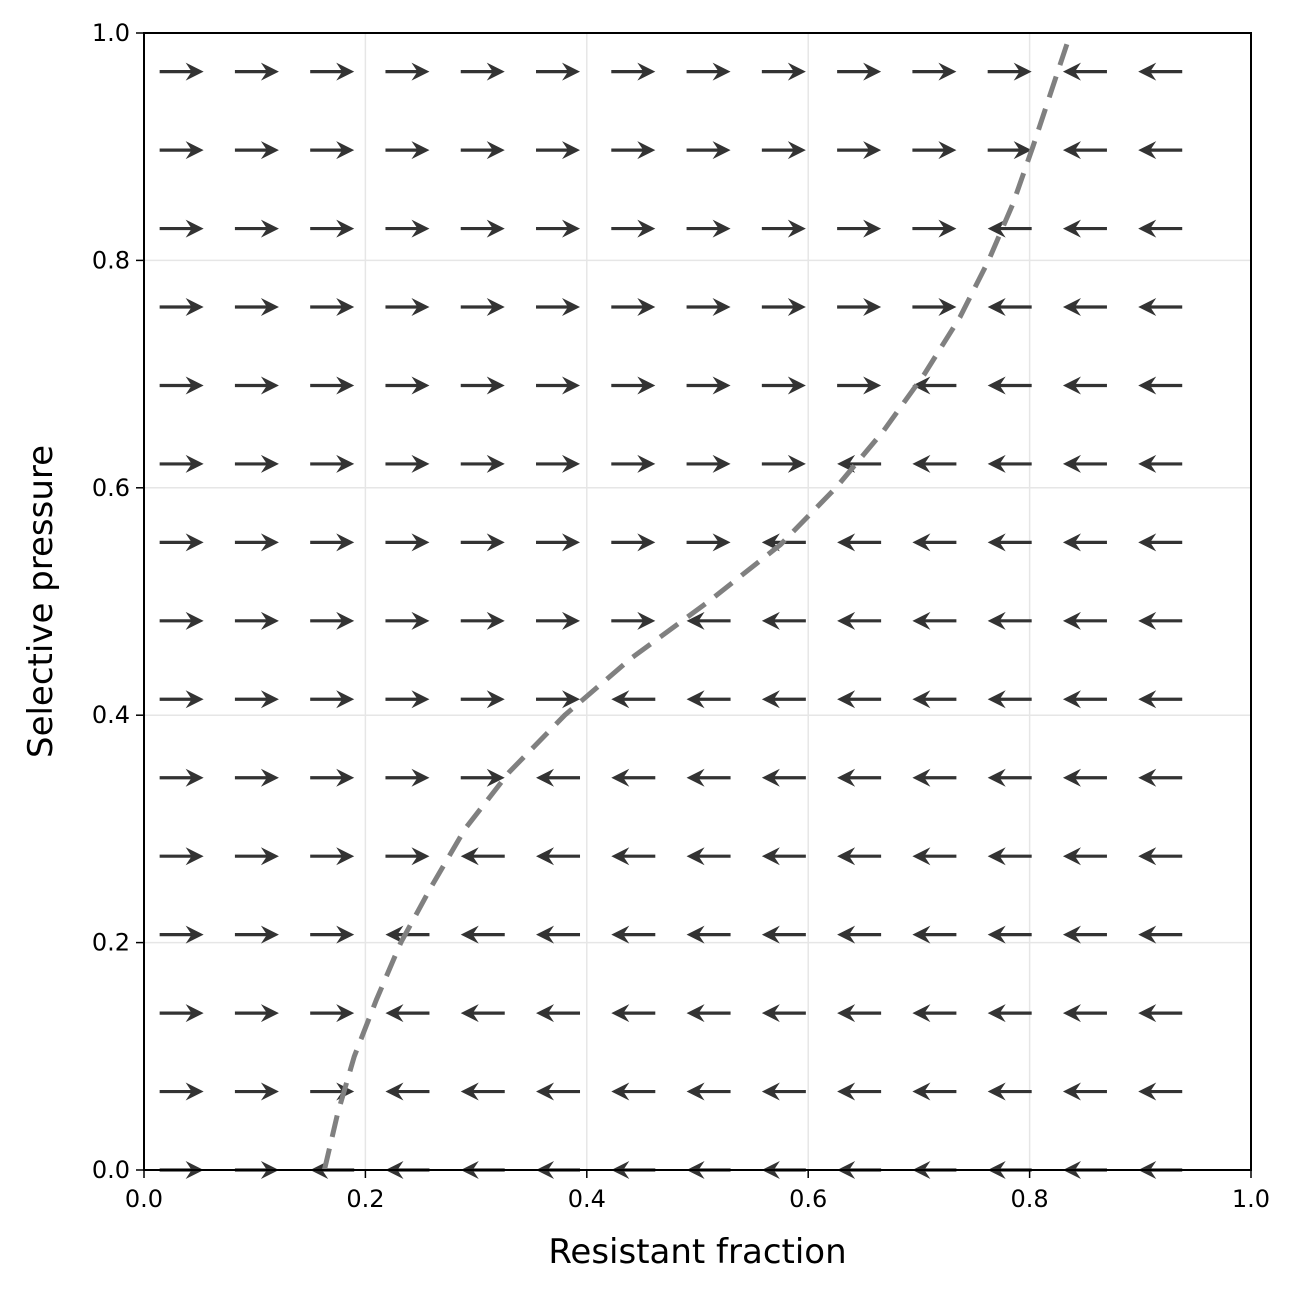  Describe the element at coordinates (111, 715) in the screenshot. I see `y-tick-label: 0.4` at that location.